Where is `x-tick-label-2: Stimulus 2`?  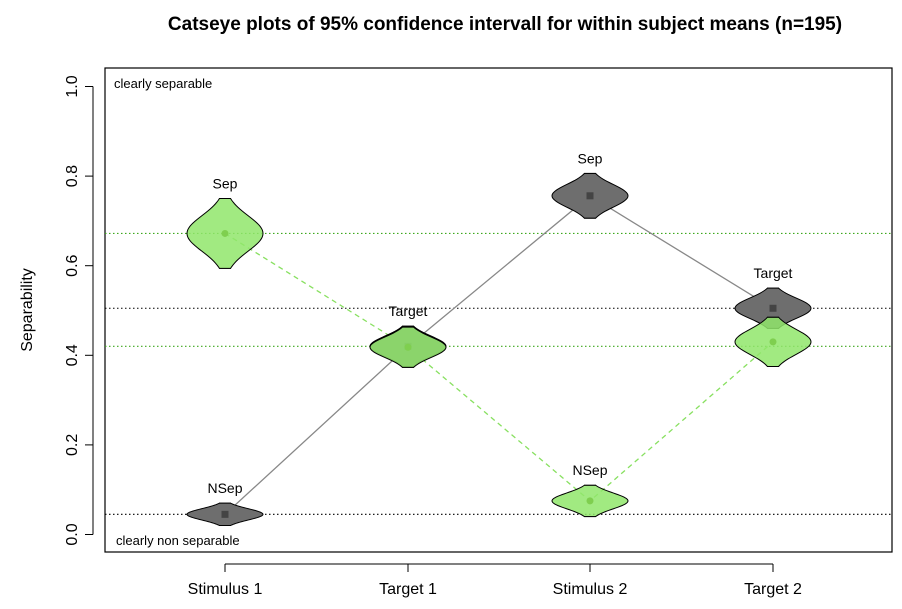
x-tick-label-2: Stimulus 2 is located at coordinates (590, 589).